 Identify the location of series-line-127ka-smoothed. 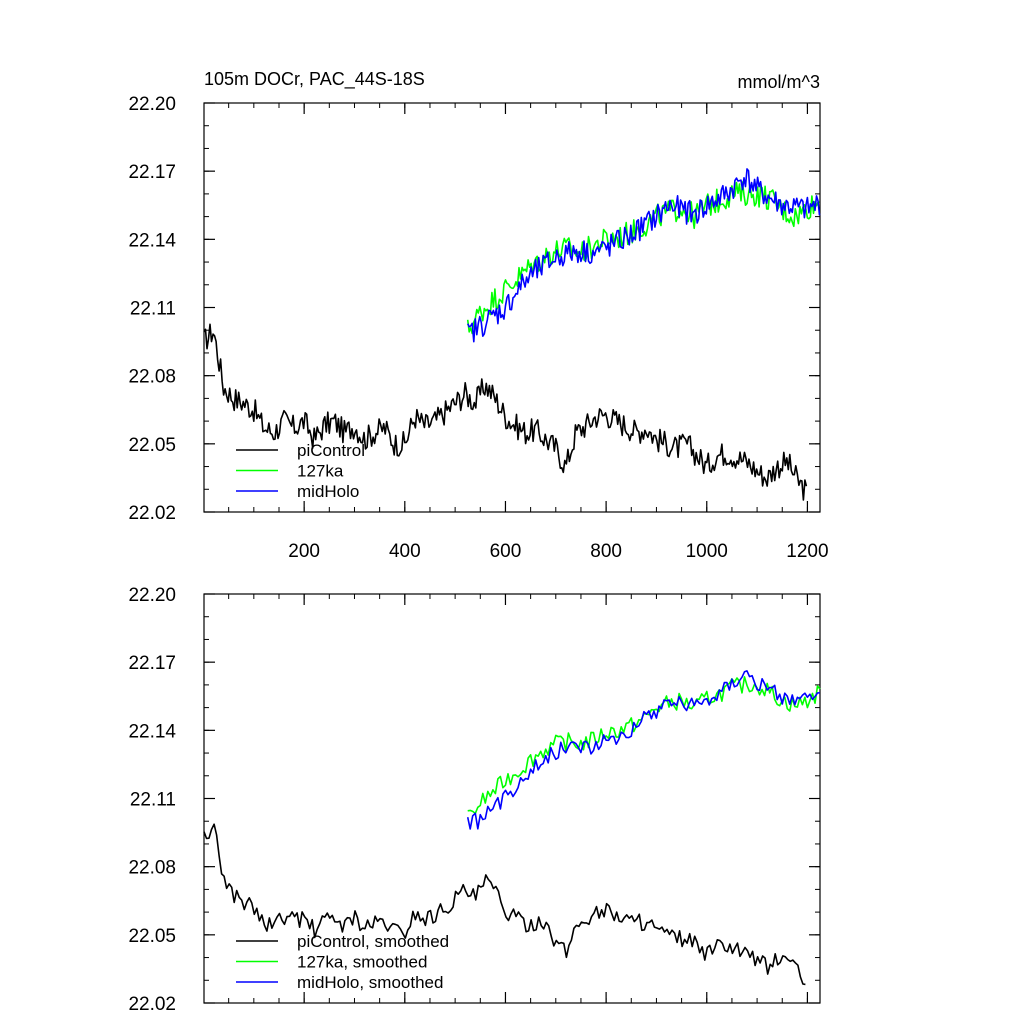
(644, 745).